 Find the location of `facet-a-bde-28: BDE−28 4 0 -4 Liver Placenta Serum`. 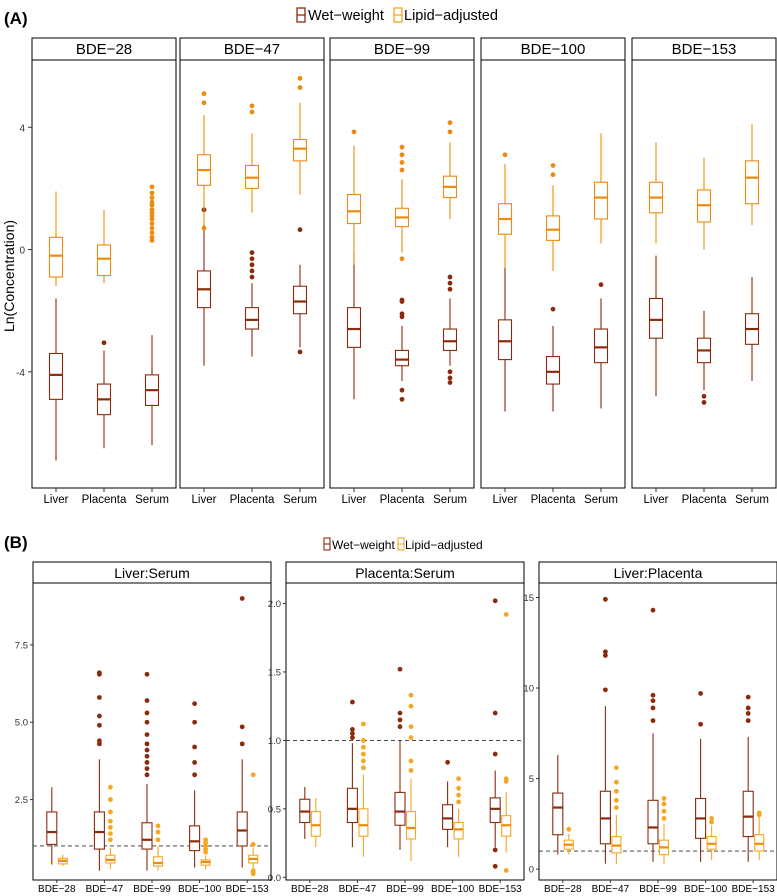

facet-a-bde-28: BDE−28 4 0 -4 Liver Placenta Serum is located at coordinates (96, 271).